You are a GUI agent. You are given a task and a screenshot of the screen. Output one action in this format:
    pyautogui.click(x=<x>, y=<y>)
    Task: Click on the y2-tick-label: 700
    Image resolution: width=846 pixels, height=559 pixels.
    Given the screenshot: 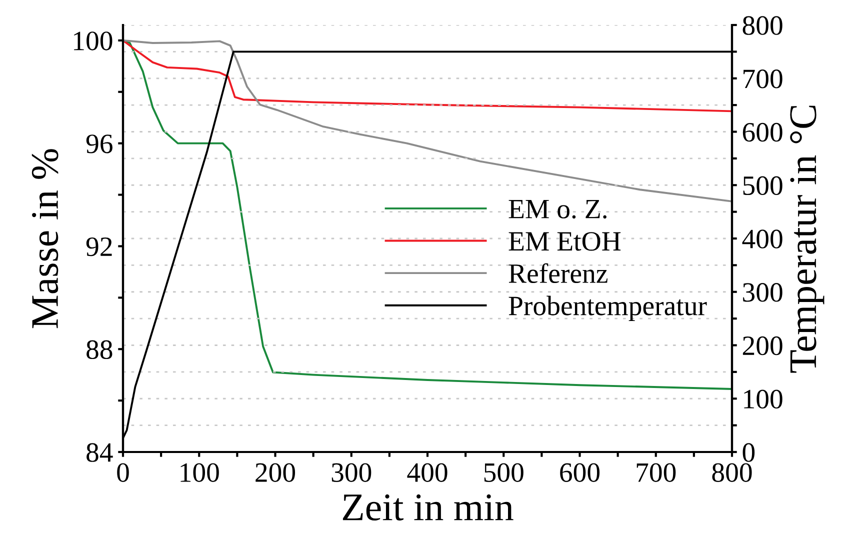 What is the action you would take?
    pyautogui.click(x=763, y=79)
    